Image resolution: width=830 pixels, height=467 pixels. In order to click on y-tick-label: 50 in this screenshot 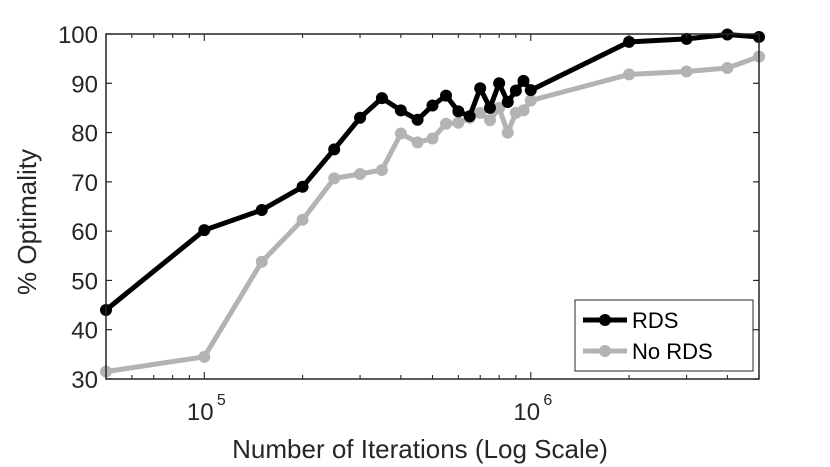, I will do `click(84, 281)`.